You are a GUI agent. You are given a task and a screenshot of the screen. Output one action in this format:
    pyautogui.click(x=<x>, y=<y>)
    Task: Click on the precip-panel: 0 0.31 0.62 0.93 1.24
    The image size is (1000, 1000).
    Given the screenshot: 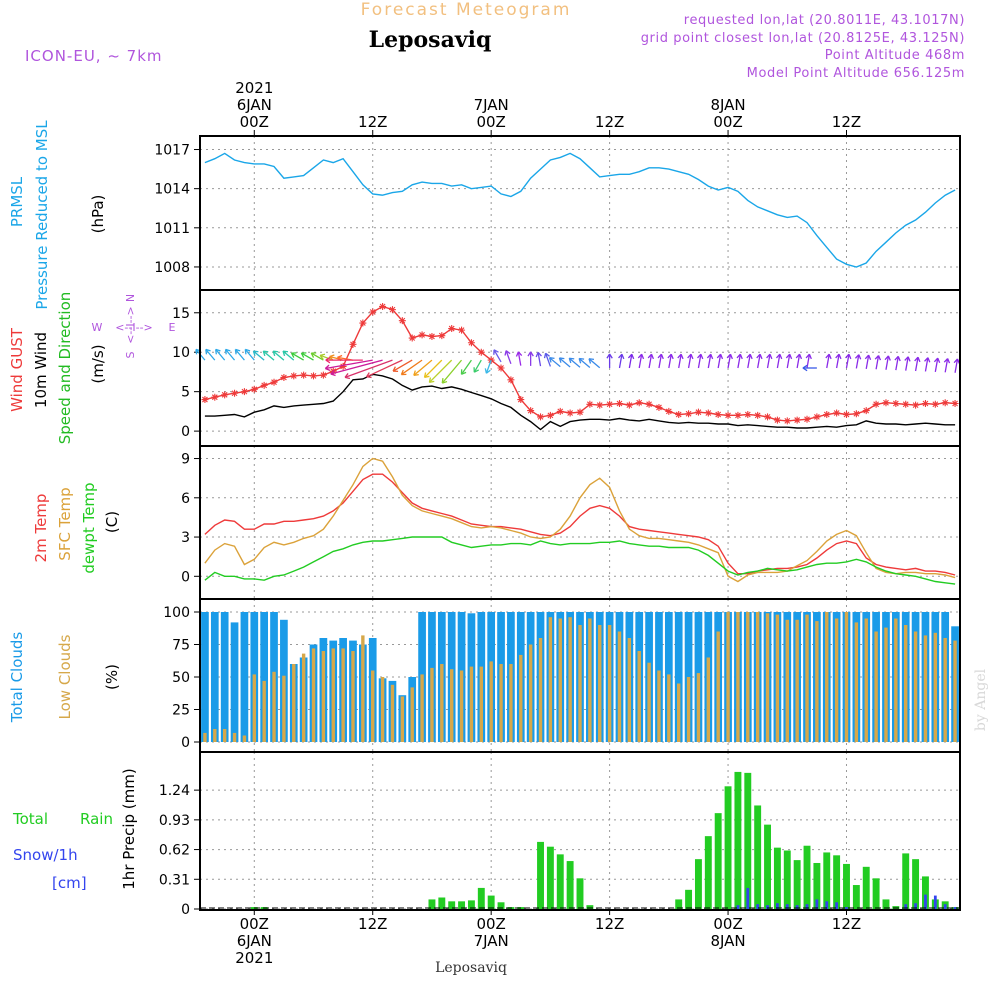 What is the action you would take?
    pyautogui.click(x=560, y=834)
    